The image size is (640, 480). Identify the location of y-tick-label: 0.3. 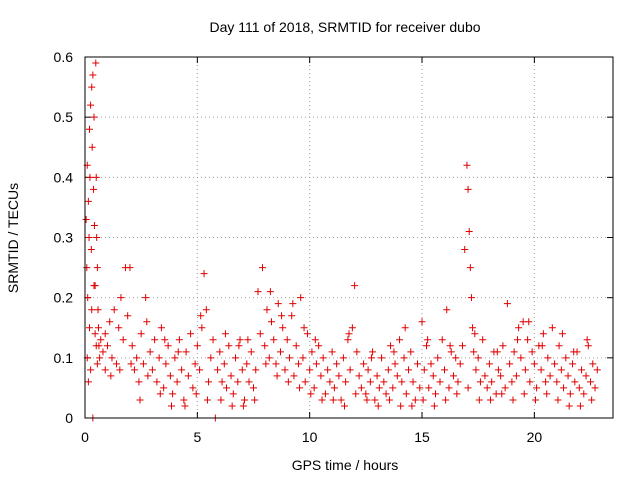
(64, 238).